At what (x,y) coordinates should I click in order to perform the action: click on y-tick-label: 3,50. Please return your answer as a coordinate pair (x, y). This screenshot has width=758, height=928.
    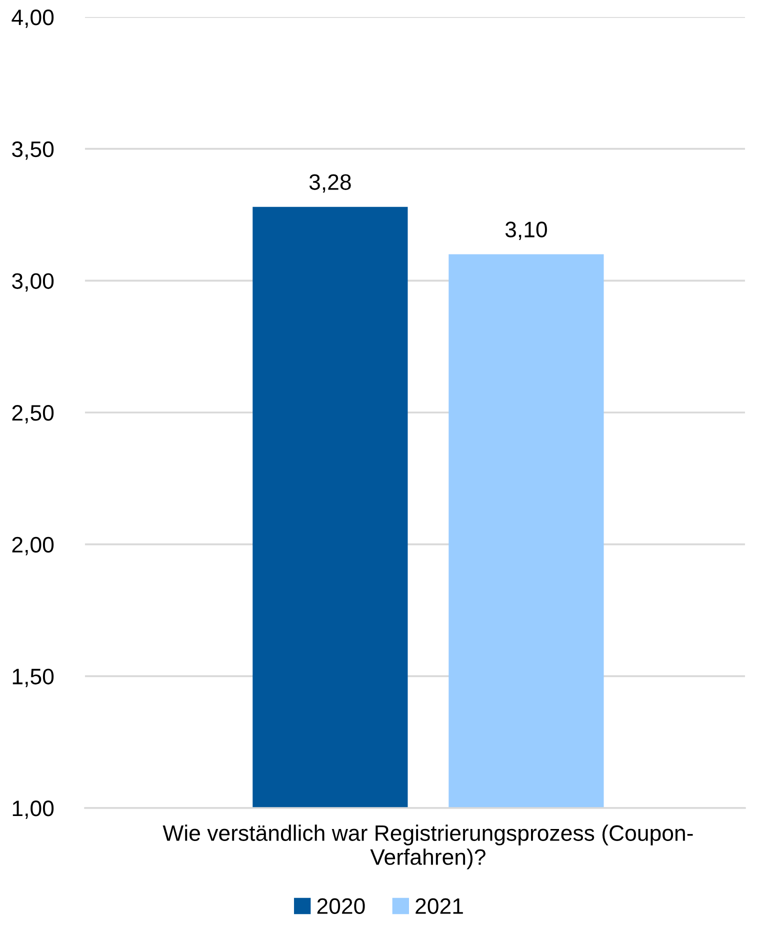
    Looking at the image, I should click on (33, 150).